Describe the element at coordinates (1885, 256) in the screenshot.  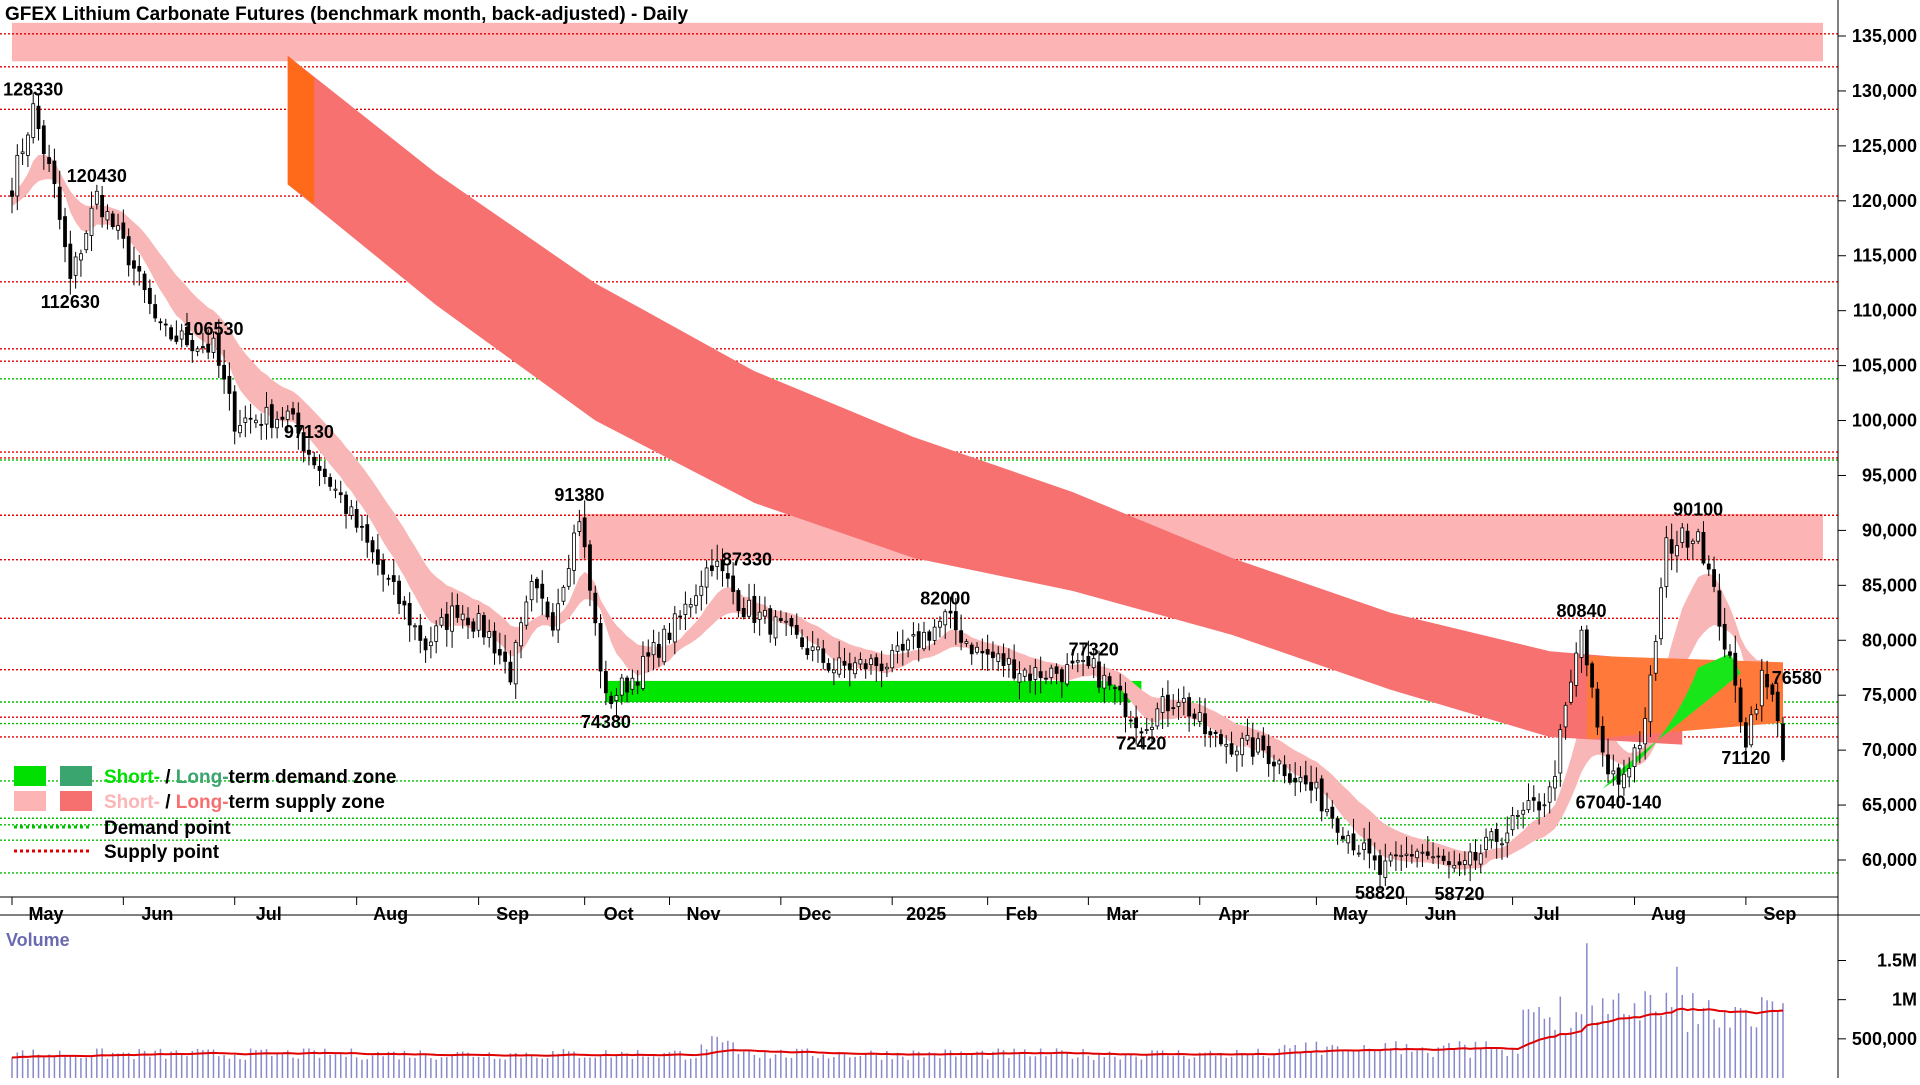
I see `price-tick-label: 115,000` at that location.